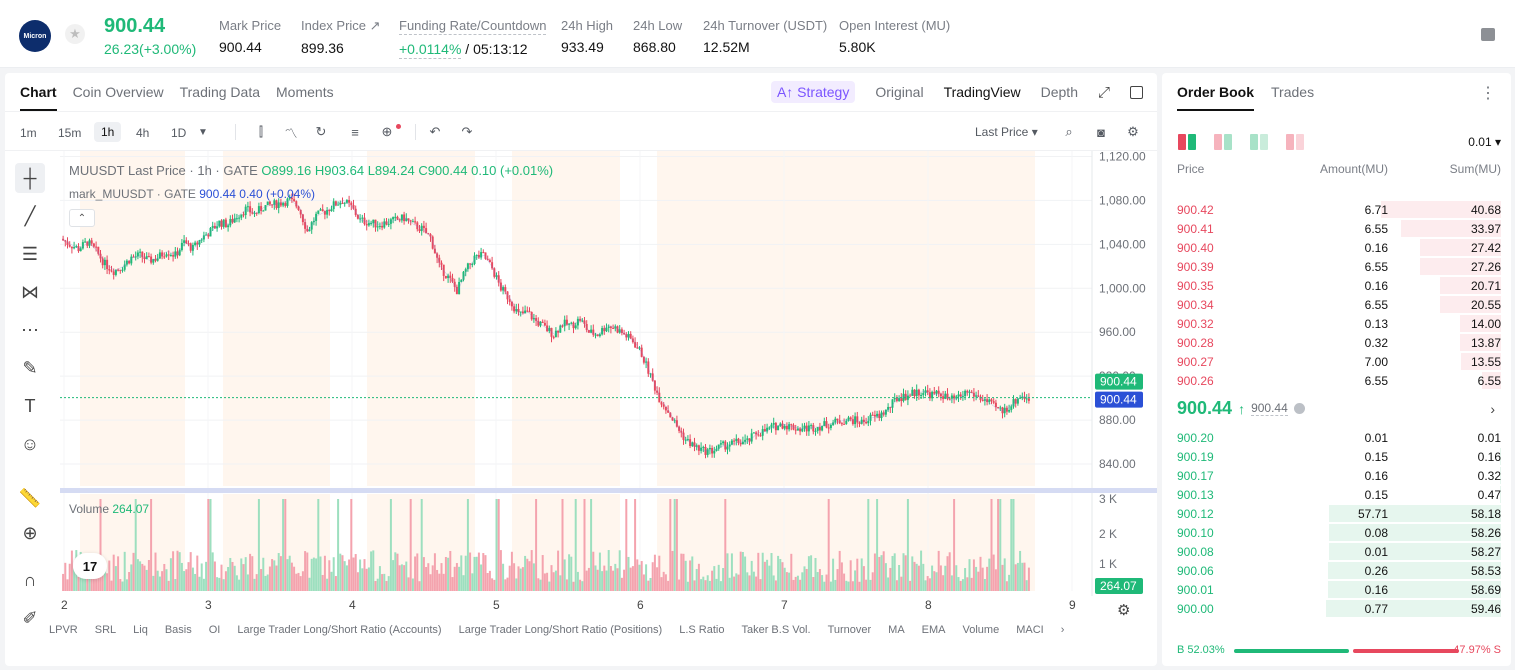  What do you see at coordinates (30, 178) in the screenshot?
I see `crosshair-icon: ┼` at bounding box center [30, 178].